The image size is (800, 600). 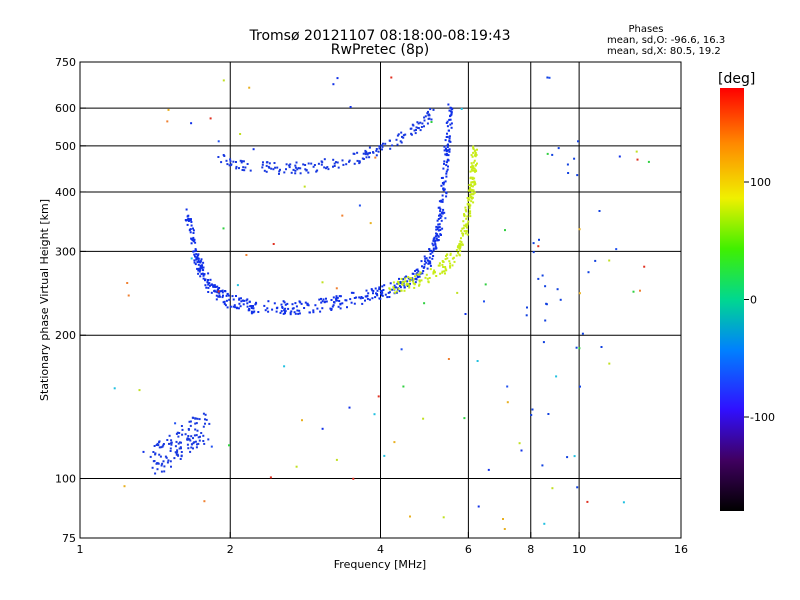 What do you see at coordinates (65, 479) in the screenshot?
I see `y-tick-label: 100` at bounding box center [65, 479].